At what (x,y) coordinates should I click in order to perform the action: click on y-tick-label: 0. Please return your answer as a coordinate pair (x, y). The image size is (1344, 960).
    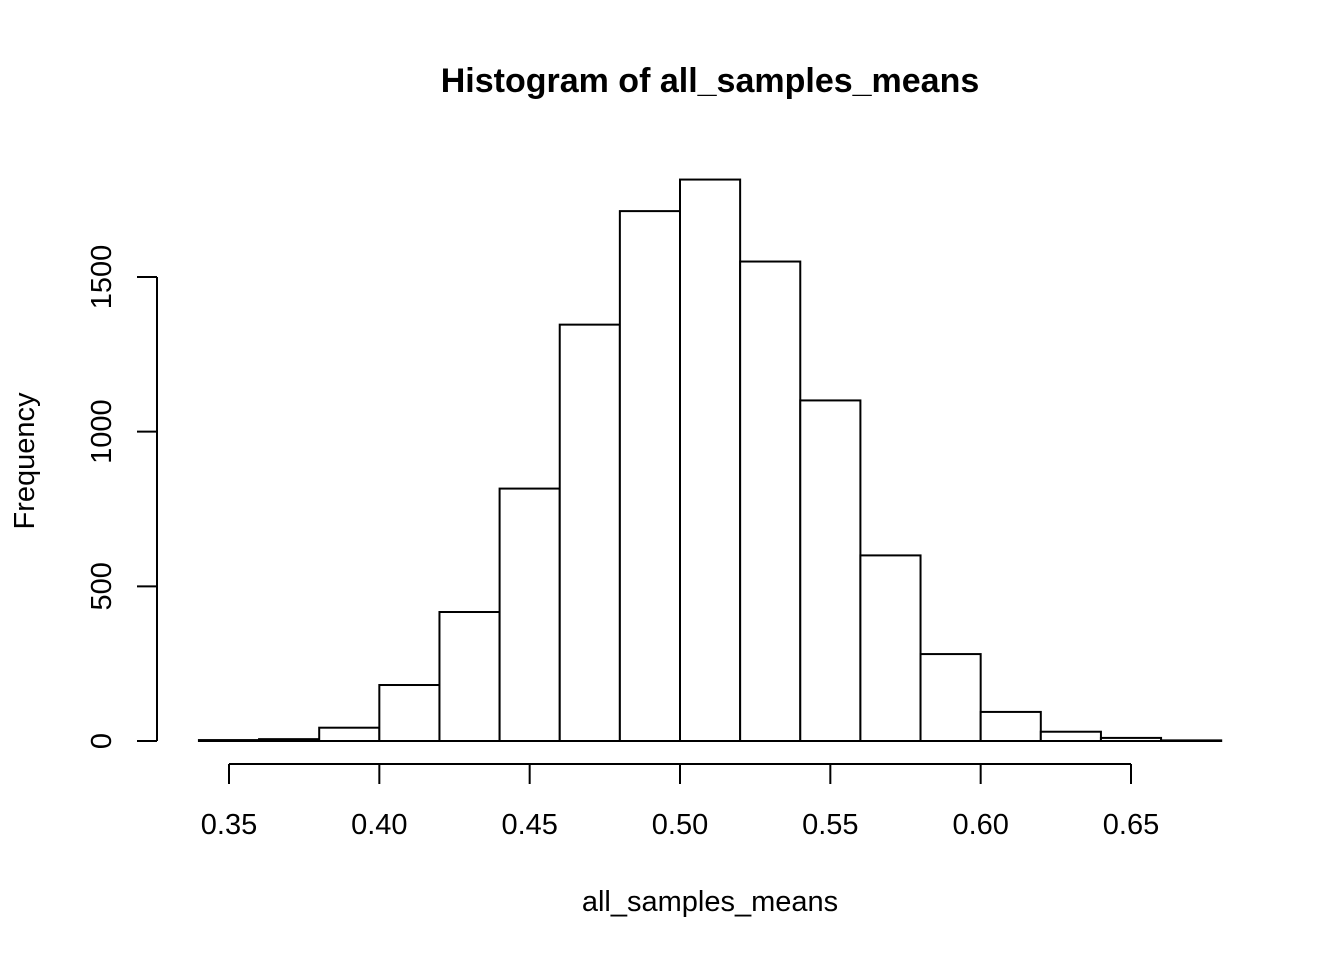
    Looking at the image, I should click on (102, 741).